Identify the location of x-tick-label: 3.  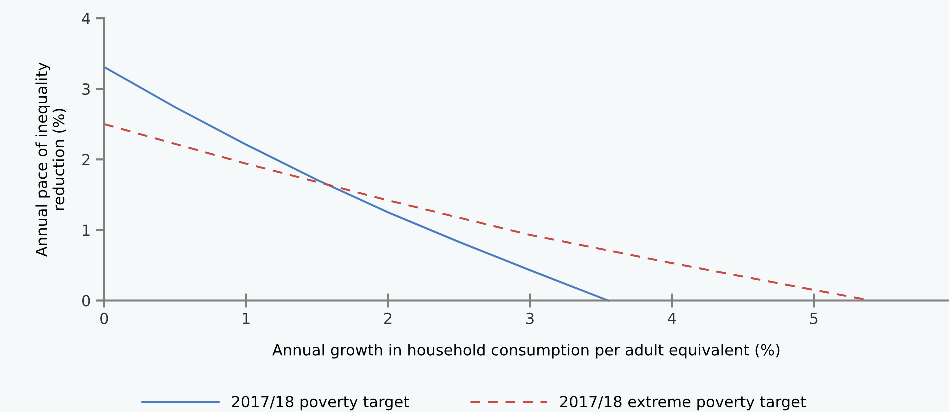
(530, 318).